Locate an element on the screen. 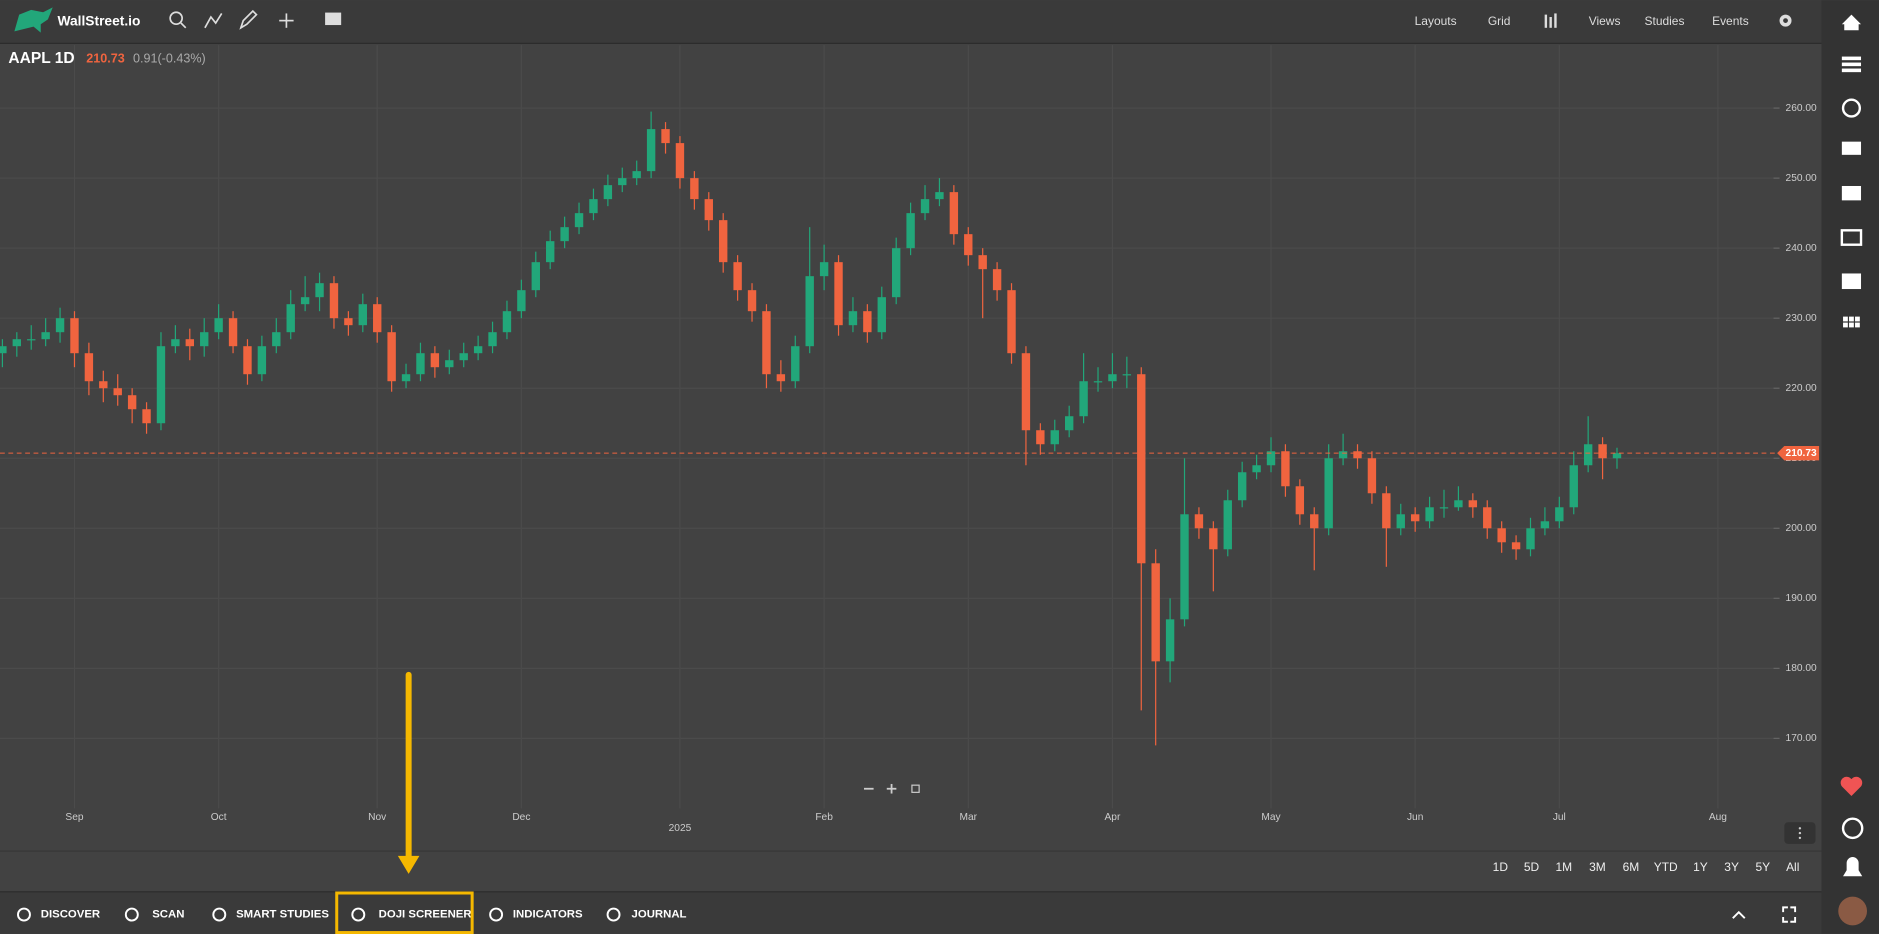 This screenshot has height=934, width=1879. menus: Layouts Grid Views Studies Events is located at coordinates (1582, 21).